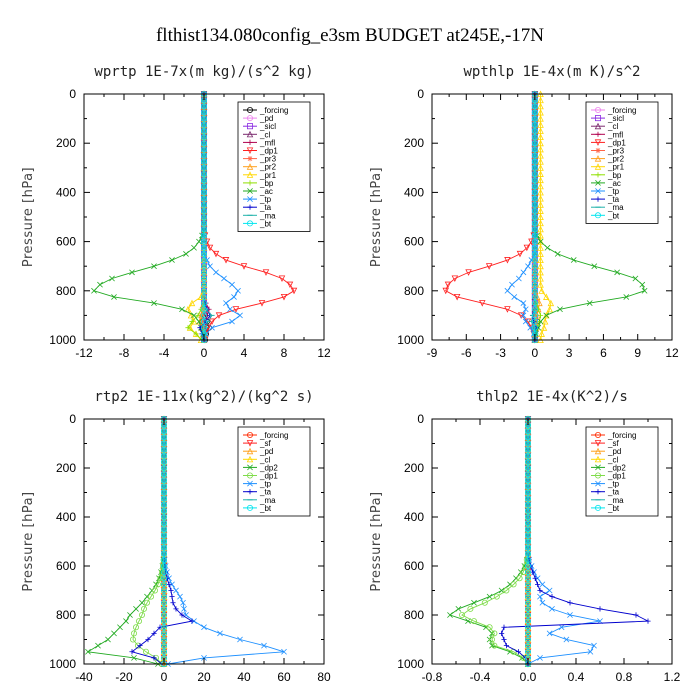 The width and height of the screenshot is (700, 700). What do you see at coordinates (66, 242) in the screenshot?
I see `y-tick-label: 600` at bounding box center [66, 242].